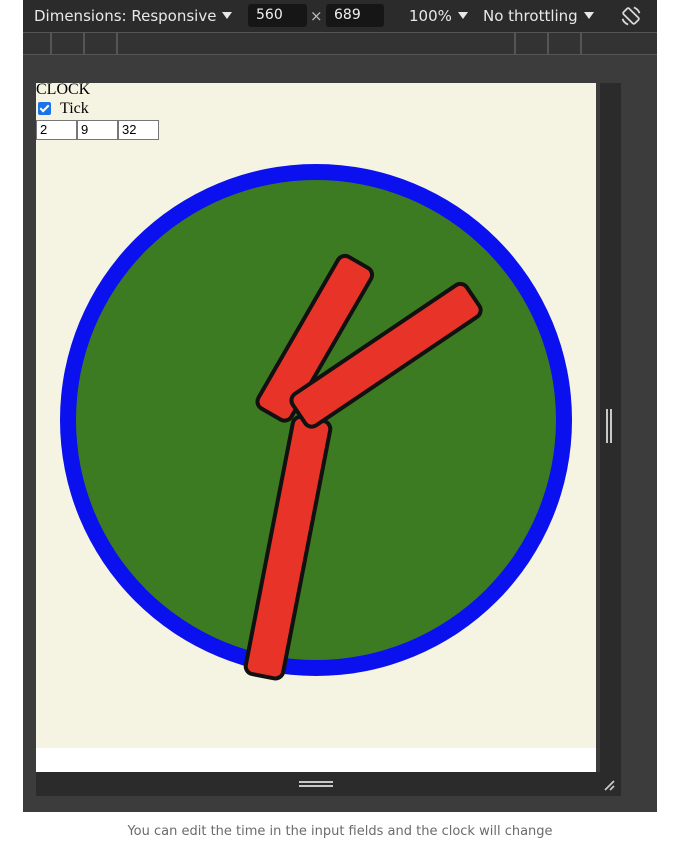  What do you see at coordinates (355, 15) in the screenshot?
I see `height-input: 689` at bounding box center [355, 15].